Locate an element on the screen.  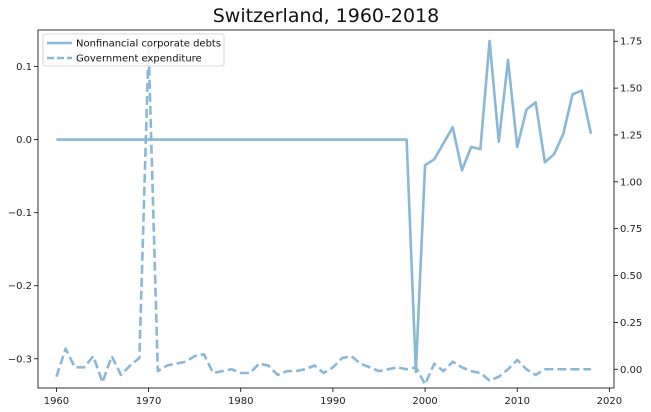
legend-box is located at coordinates (133, 50).